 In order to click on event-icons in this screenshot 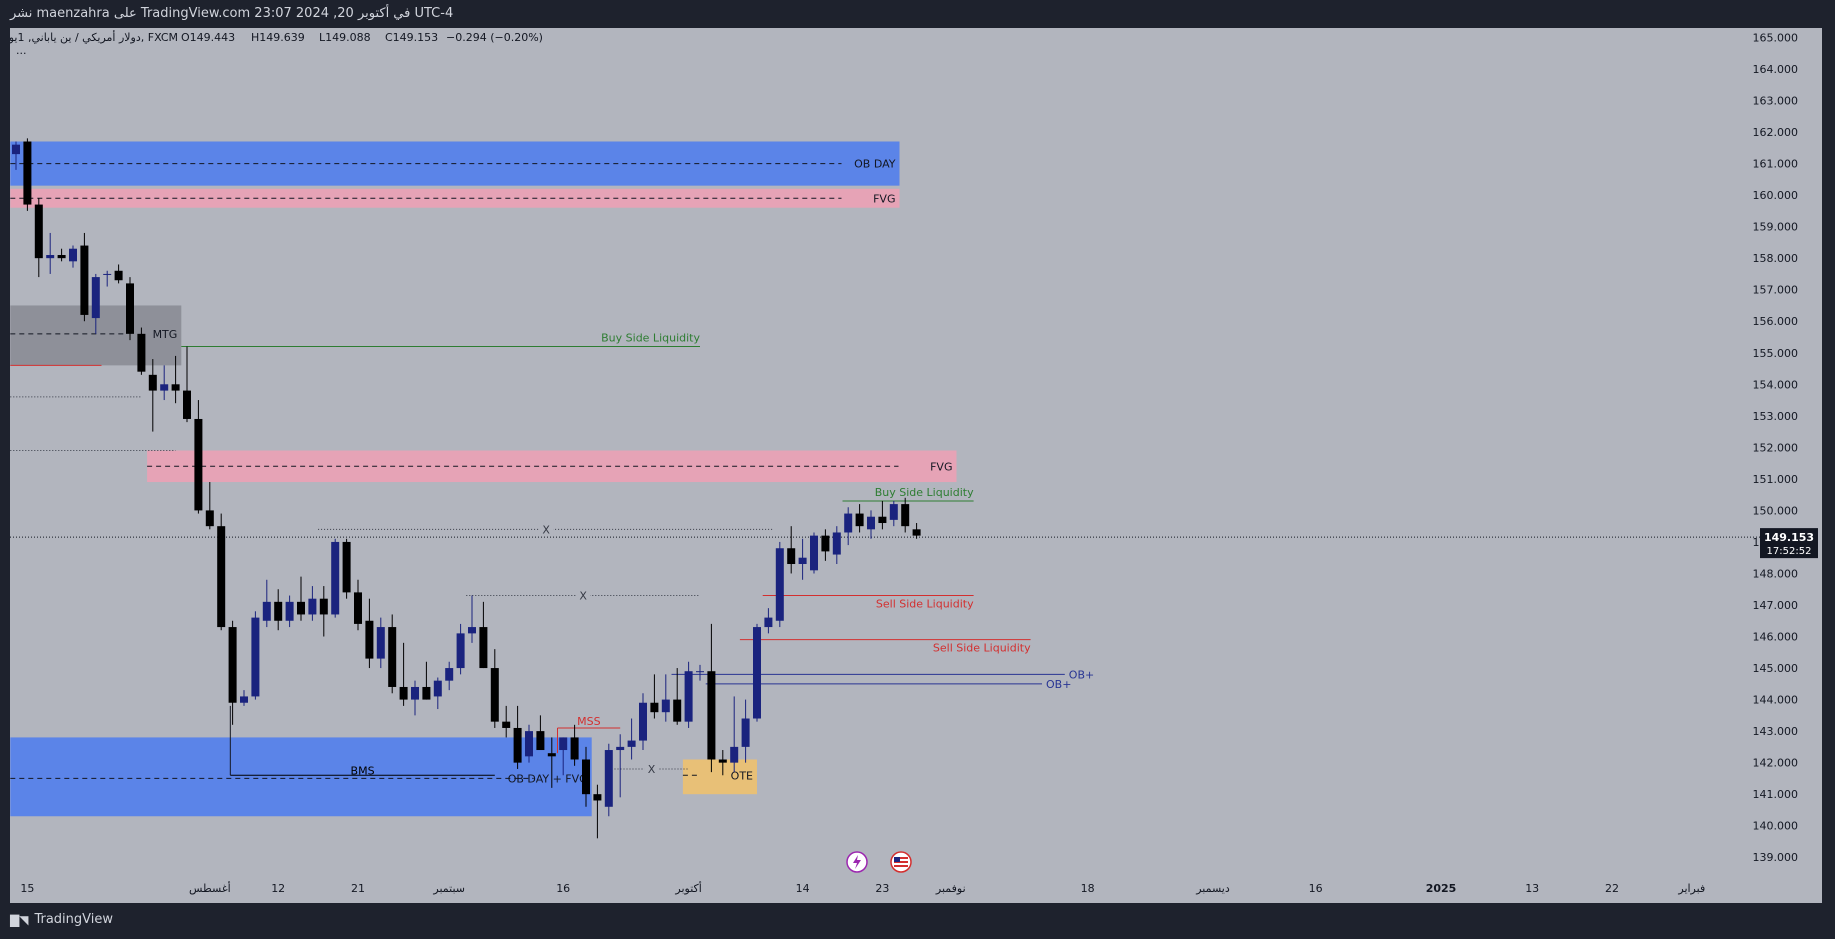, I will do `click(879, 862)`.